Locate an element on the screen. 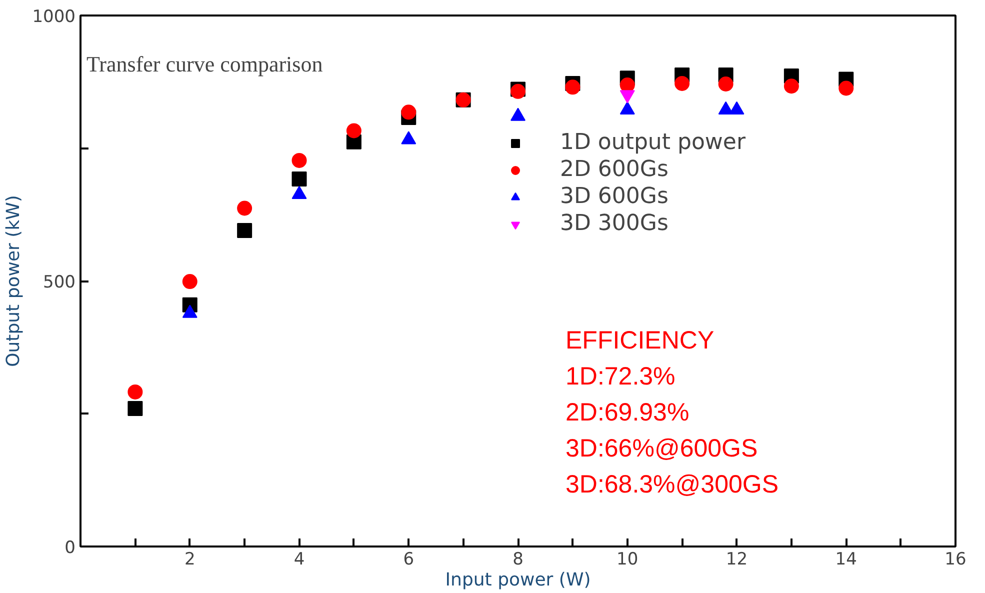  legend-label: 2D 600Gs is located at coordinates (614, 169).